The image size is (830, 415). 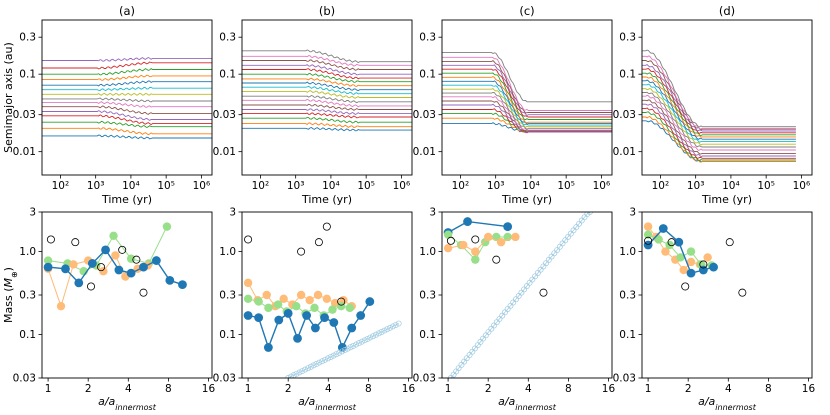 I want to click on blue-series-line, so click(x=477, y=227).